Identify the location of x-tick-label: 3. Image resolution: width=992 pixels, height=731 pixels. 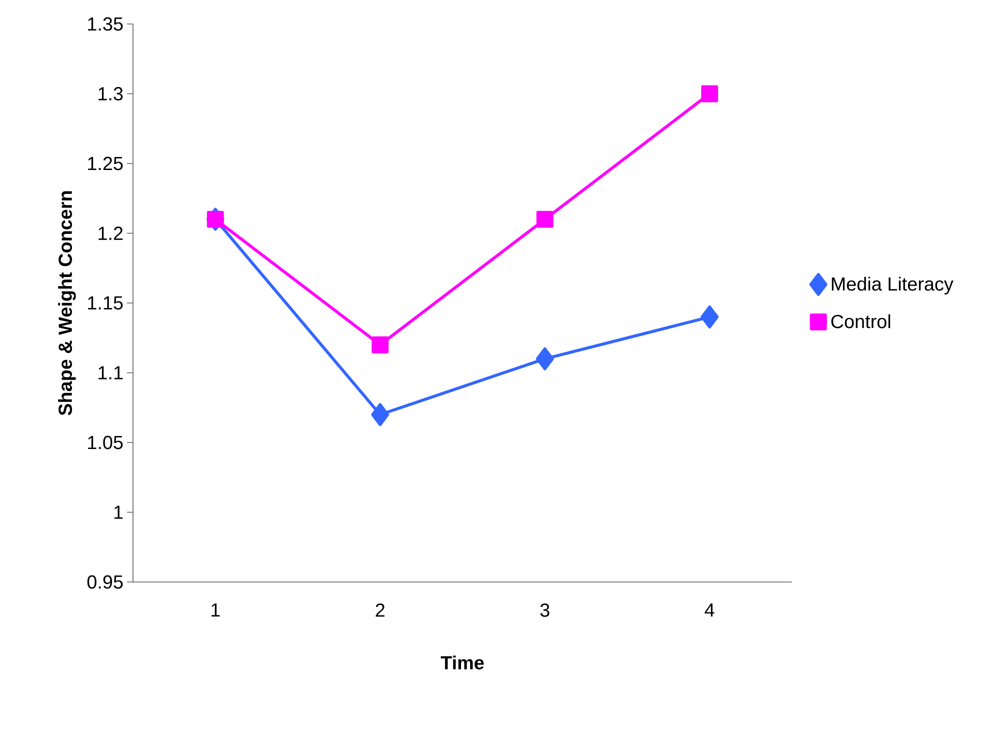
(545, 610).